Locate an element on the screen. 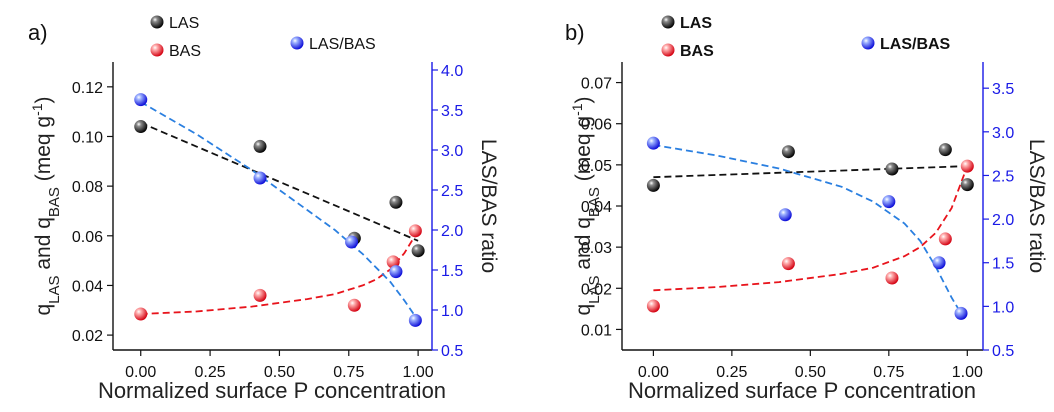  y-tick-label-right: 4.0 is located at coordinates (452, 71).